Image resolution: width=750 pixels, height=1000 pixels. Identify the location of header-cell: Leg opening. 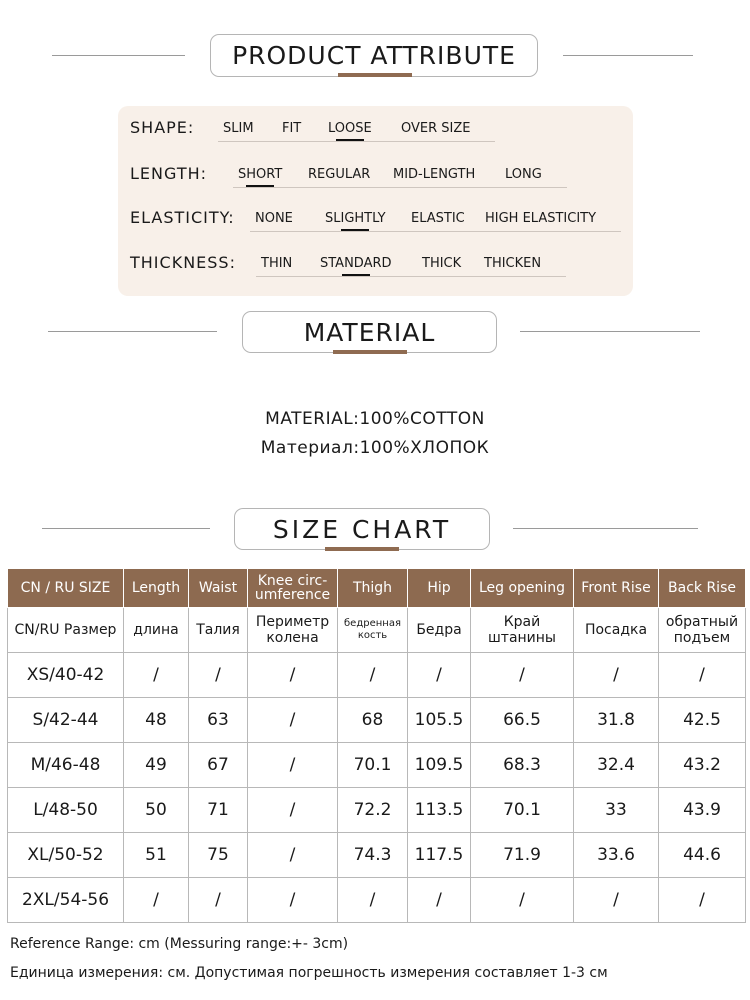
(522, 588).